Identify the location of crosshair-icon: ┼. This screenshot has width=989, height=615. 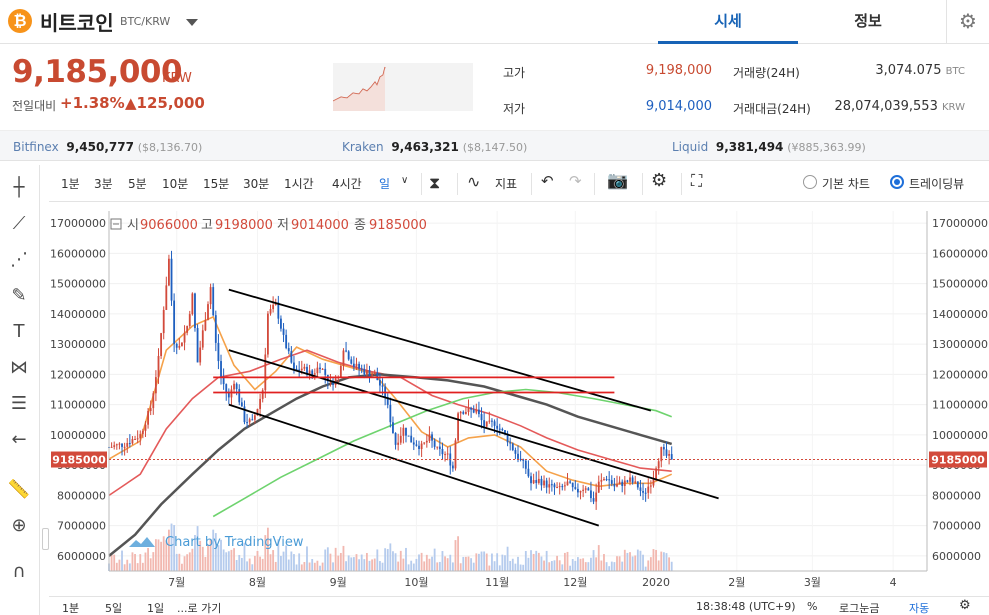
(19, 187).